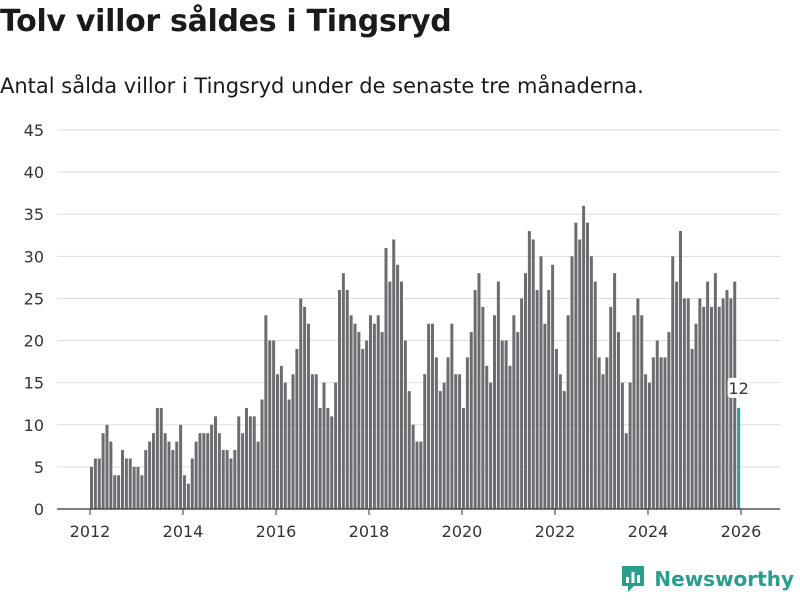 The image size is (800, 600). I want to click on x-tick-label: 2016, so click(276, 531).